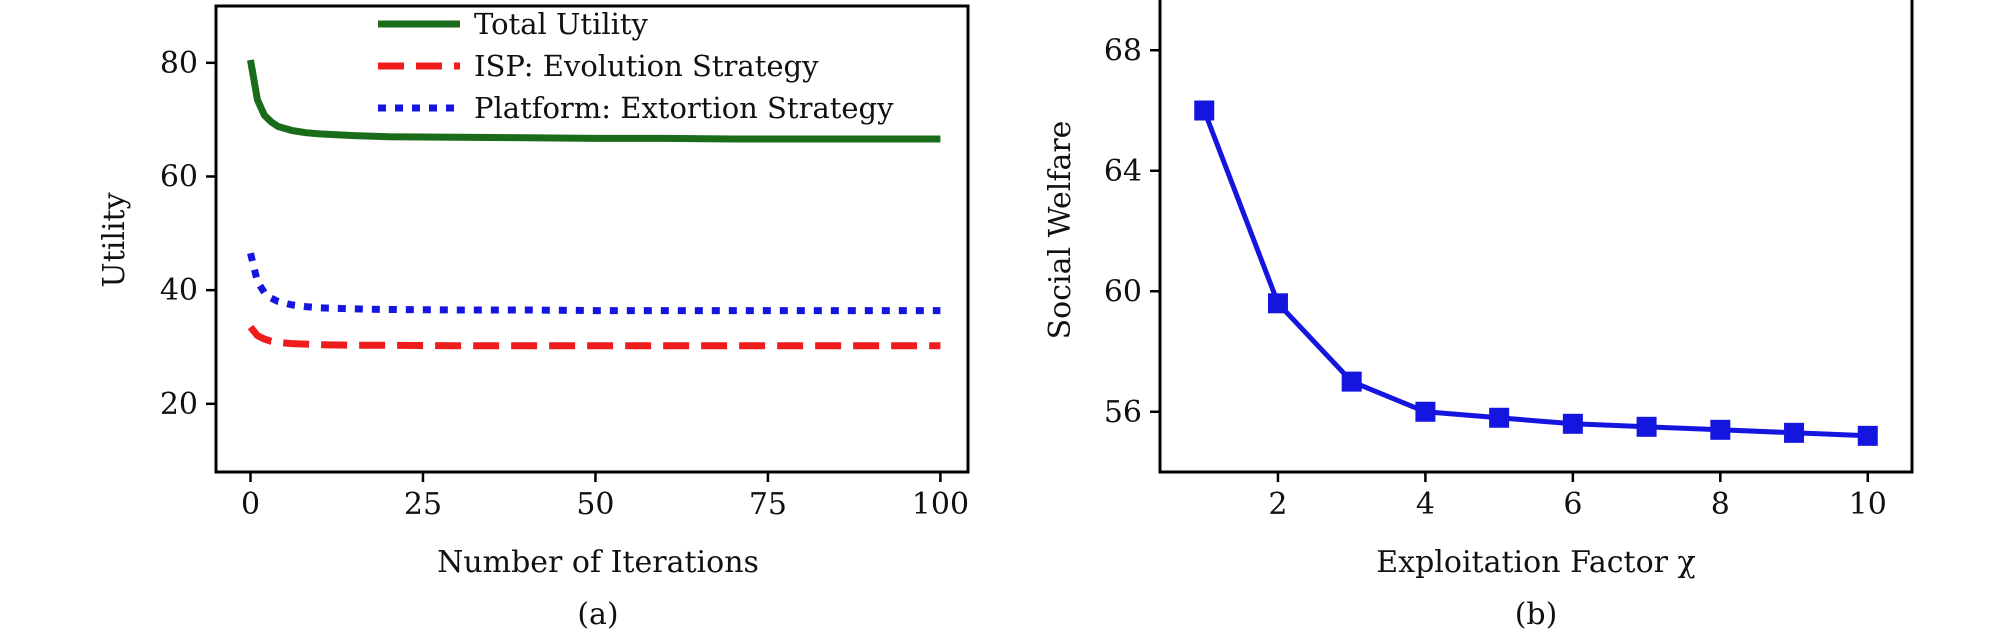 This screenshot has height=633, width=2008. What do you see at coordinates (1123, 412) in the screenshot?
I see `panel-b-y-tick-label: 56` at bounding box center [1123, 412].